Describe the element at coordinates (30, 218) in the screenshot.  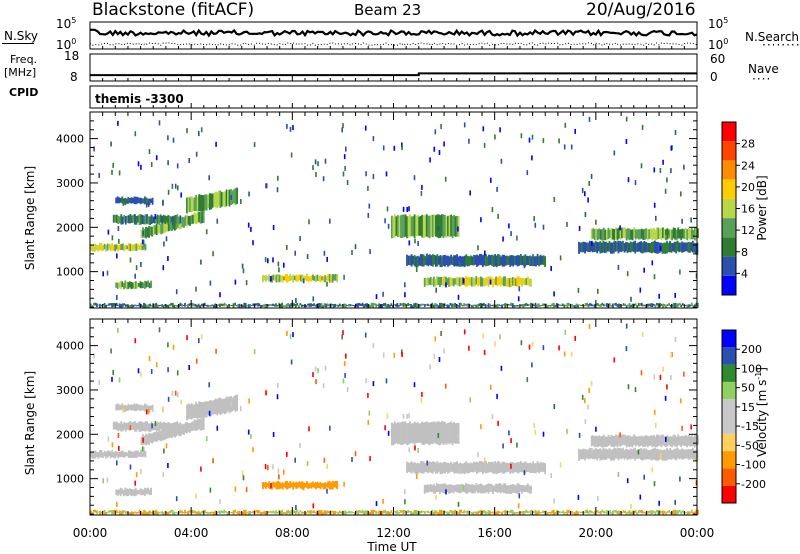
I see `power-ylabel: Slant Range [km]` at that location.